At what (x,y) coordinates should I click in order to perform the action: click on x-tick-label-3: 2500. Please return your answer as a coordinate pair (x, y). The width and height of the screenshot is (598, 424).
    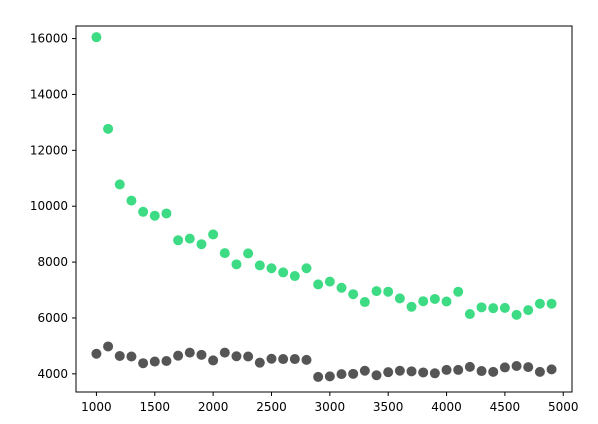
    Looking at the image, I should click on (271, 407).